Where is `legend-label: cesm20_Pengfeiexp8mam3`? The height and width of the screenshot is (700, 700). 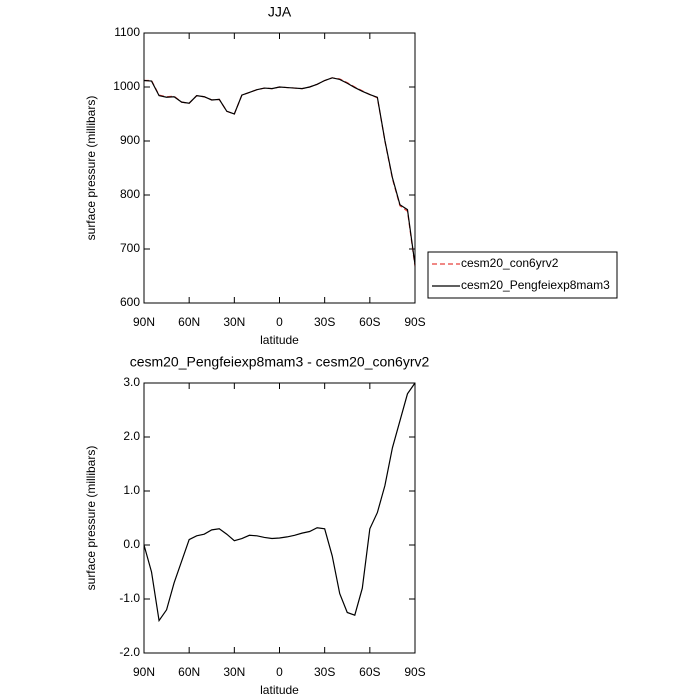 legend-label: cesm20_Pengfeiexp8mam3 is located at coordinates (535, 285).